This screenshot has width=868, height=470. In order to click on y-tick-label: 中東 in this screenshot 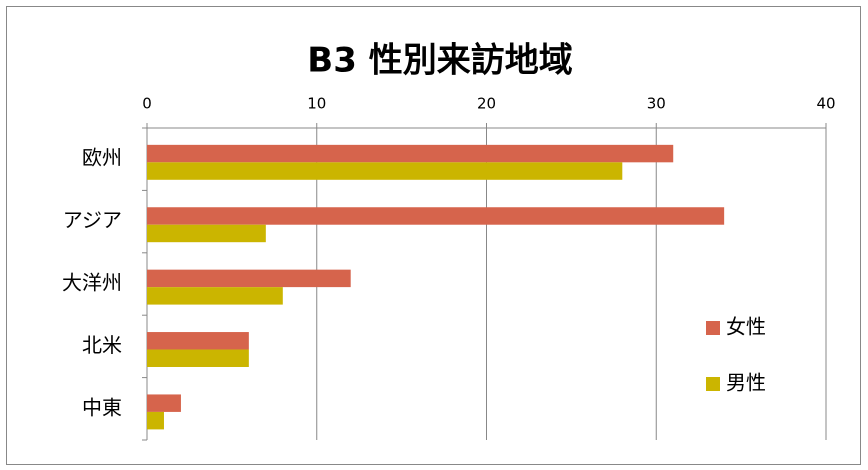, I will do `click(102, 407)`.